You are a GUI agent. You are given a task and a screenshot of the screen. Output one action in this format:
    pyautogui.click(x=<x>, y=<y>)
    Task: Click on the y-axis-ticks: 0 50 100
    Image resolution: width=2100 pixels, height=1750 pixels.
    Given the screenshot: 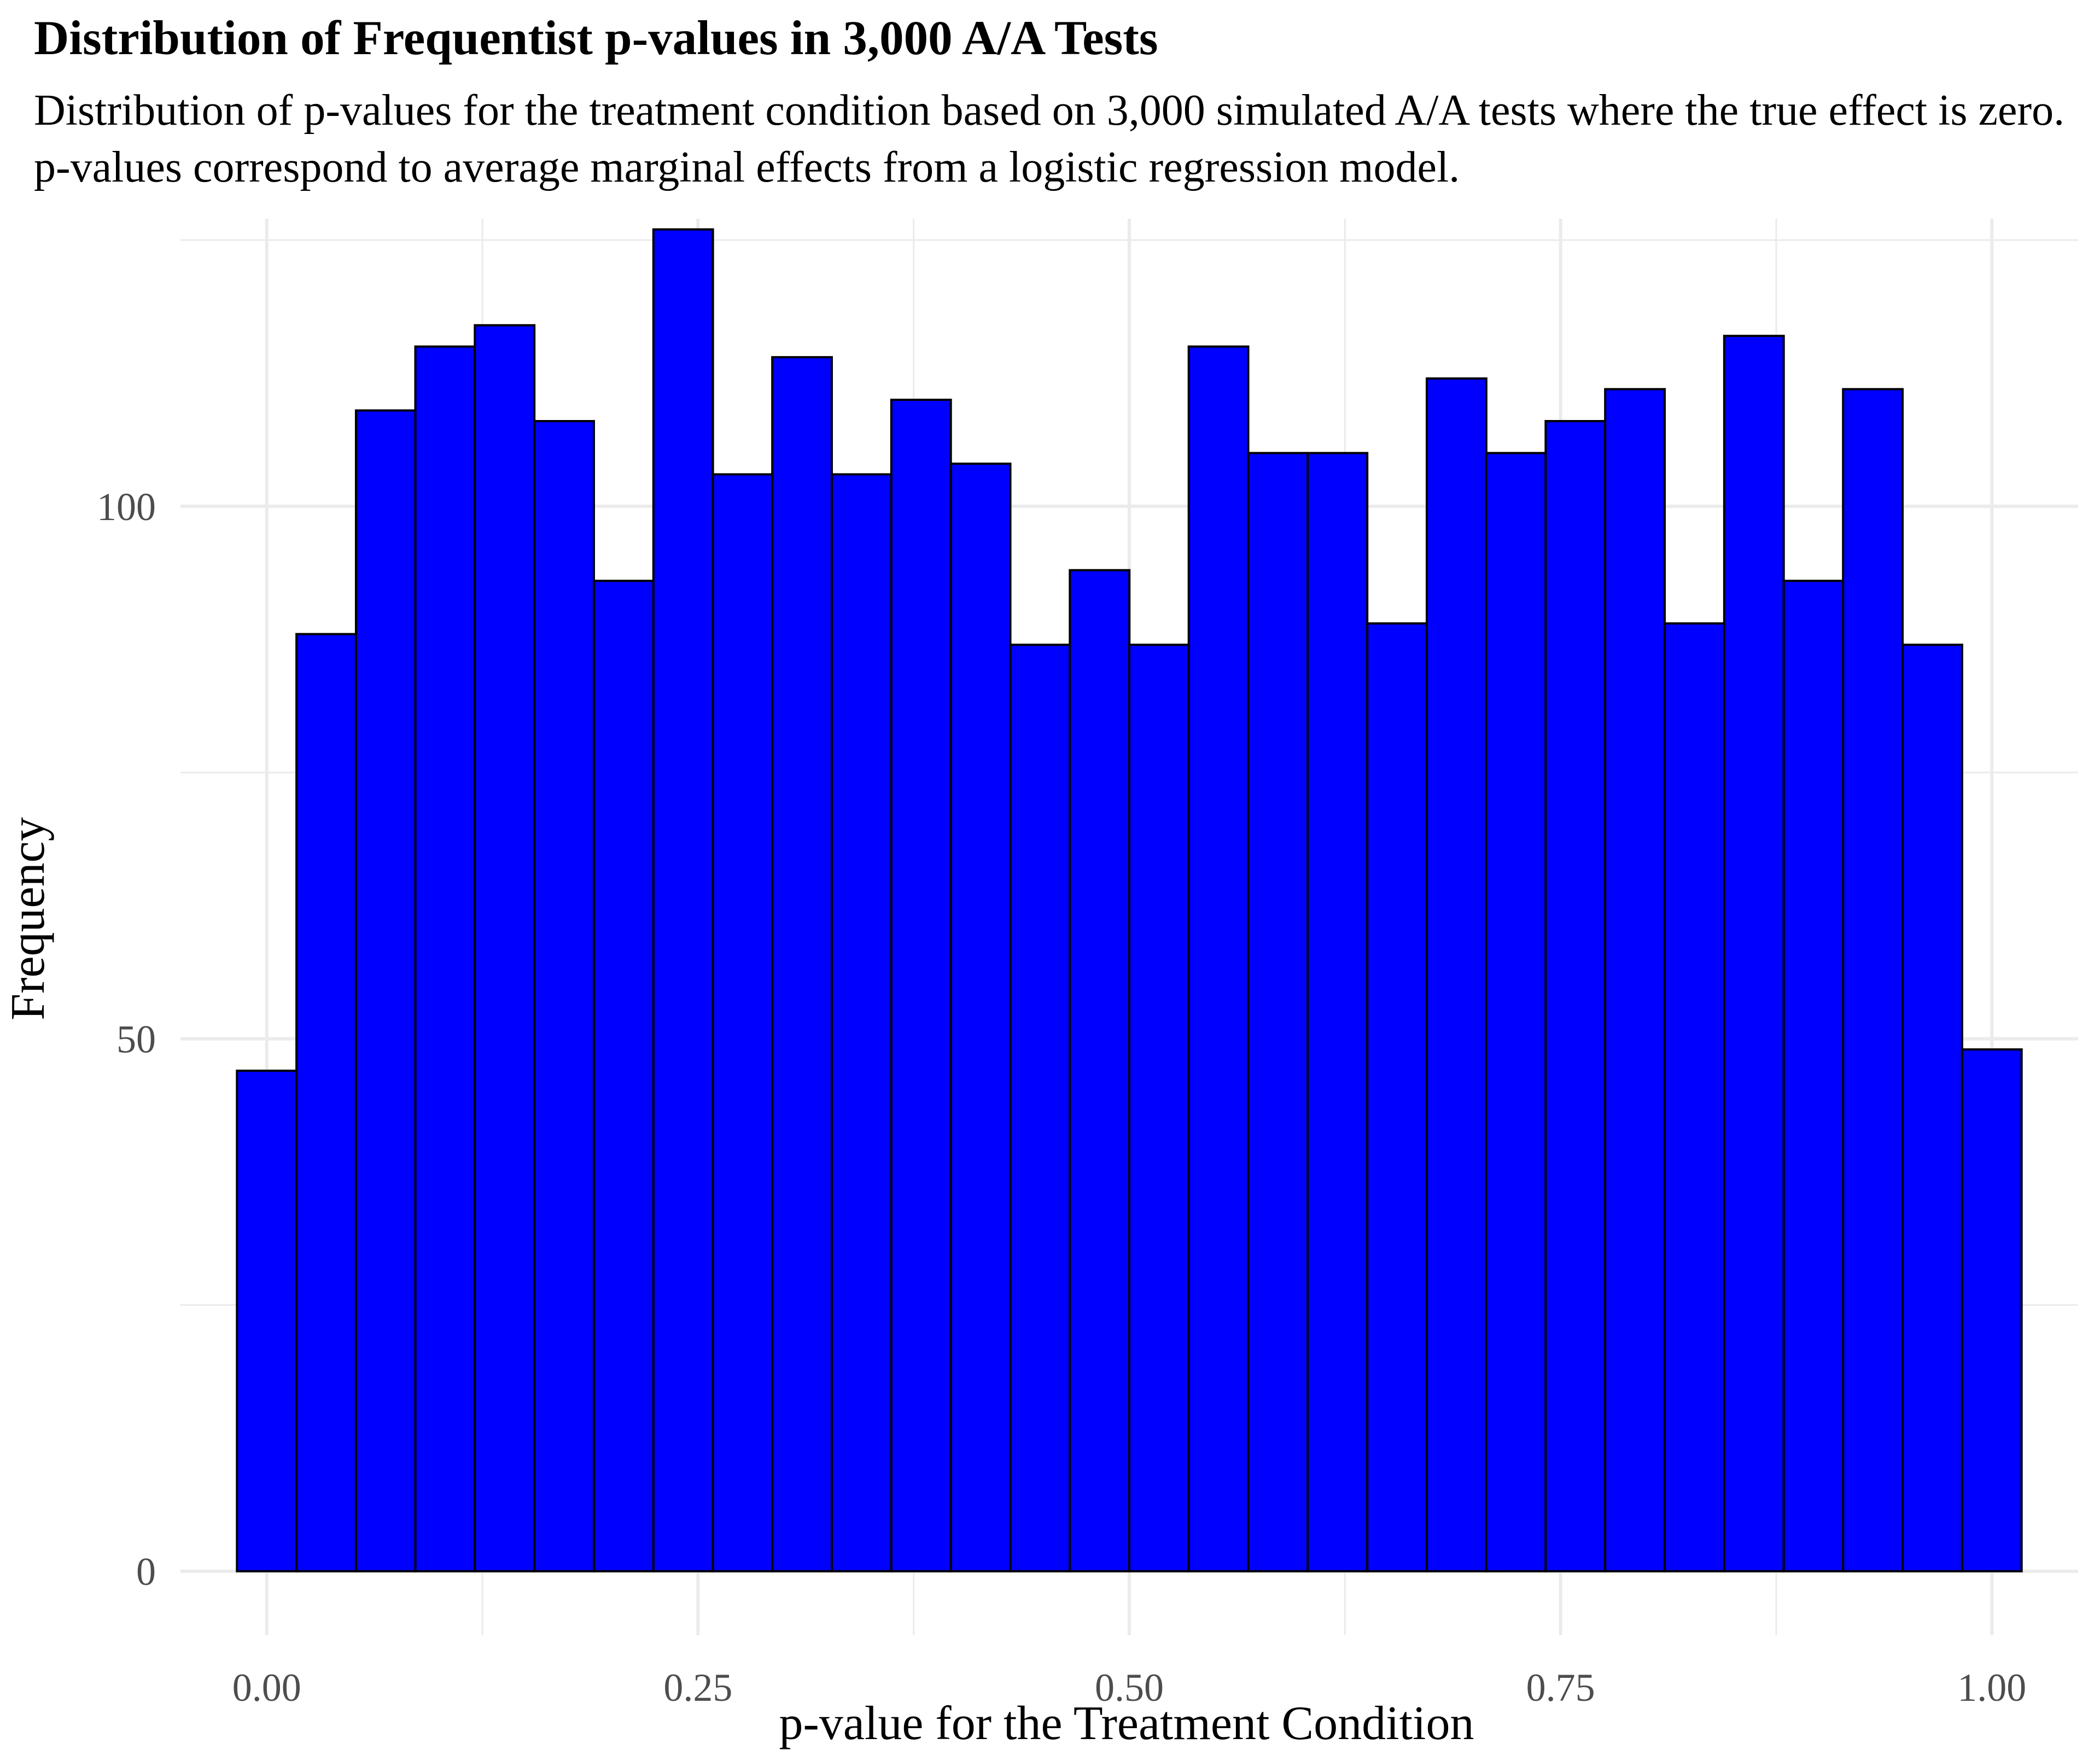 What is the action you would take?
    pyautogui.click(x=126, y=1039)
    